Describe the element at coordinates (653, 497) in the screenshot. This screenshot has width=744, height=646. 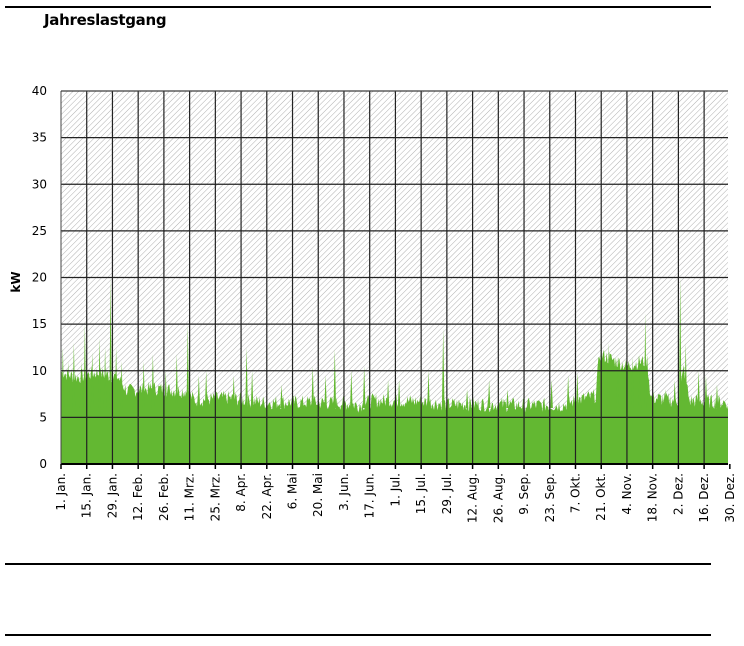
I see `x-tick-label: 18. Nov.` at that location.